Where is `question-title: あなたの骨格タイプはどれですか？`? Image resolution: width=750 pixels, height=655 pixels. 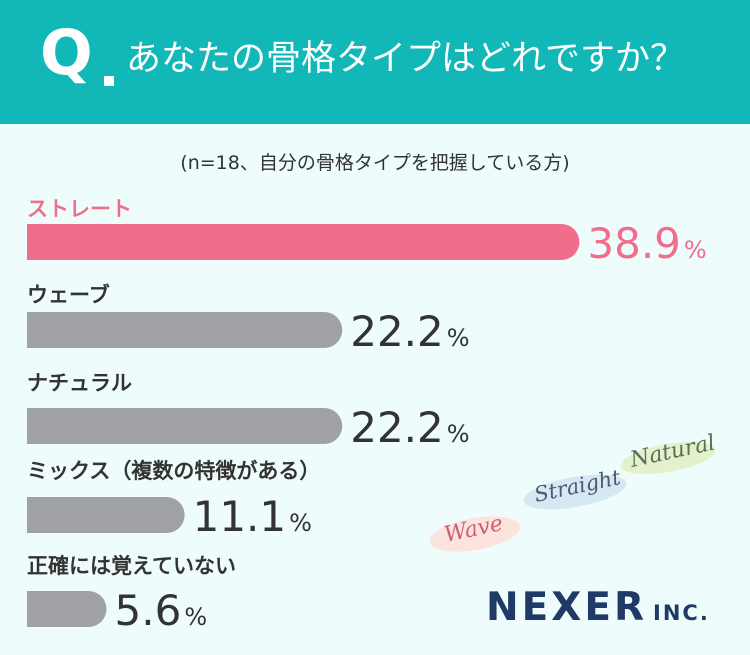
question-title: あなたの骨格タイプはどれですか？ is located at coordinates (405, 59).